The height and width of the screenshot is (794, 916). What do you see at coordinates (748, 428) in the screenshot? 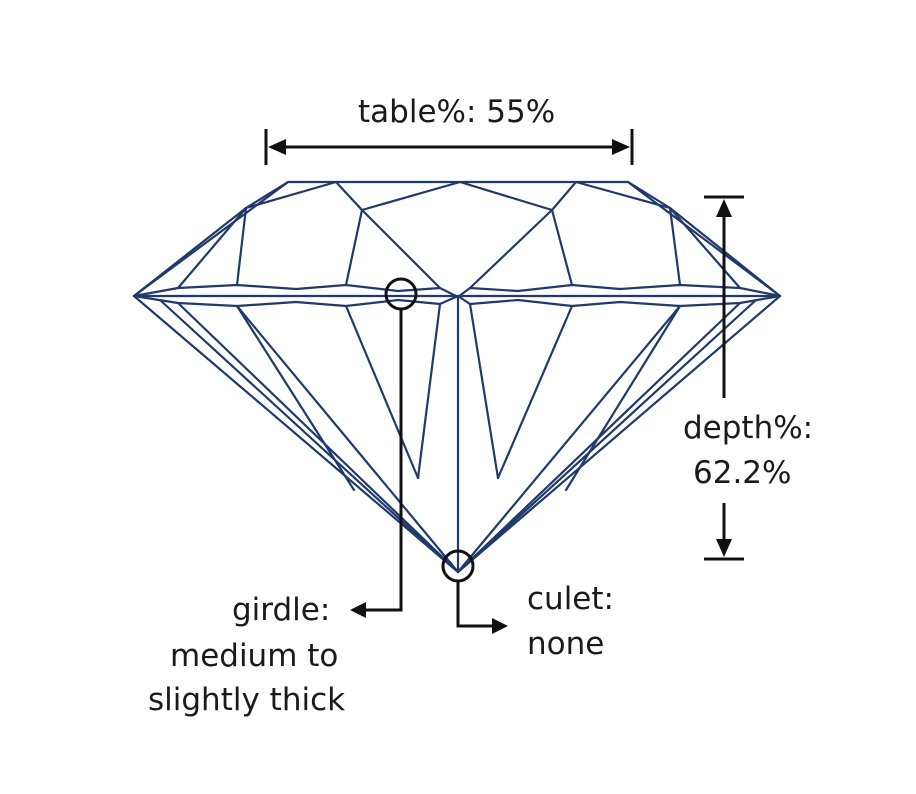
I see `depth-label-line1: depth%:` at bounding box center [748, 428].